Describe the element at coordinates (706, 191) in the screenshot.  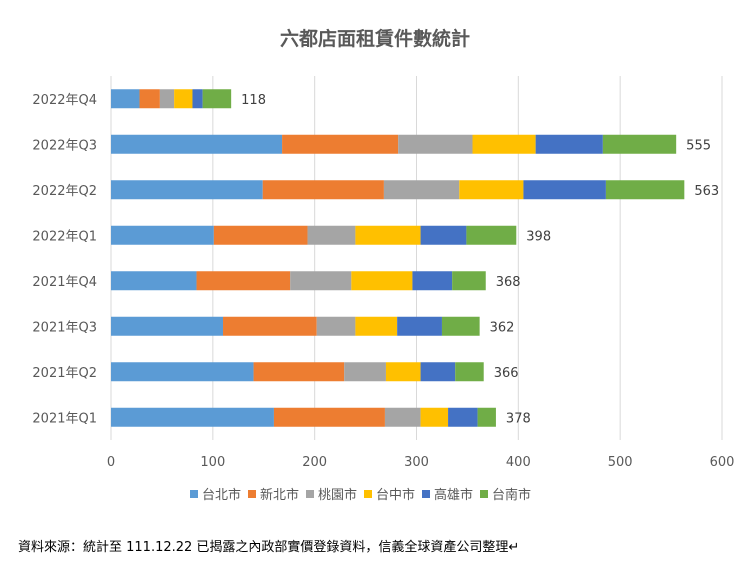
I see `data-label-total: 563` at that location.